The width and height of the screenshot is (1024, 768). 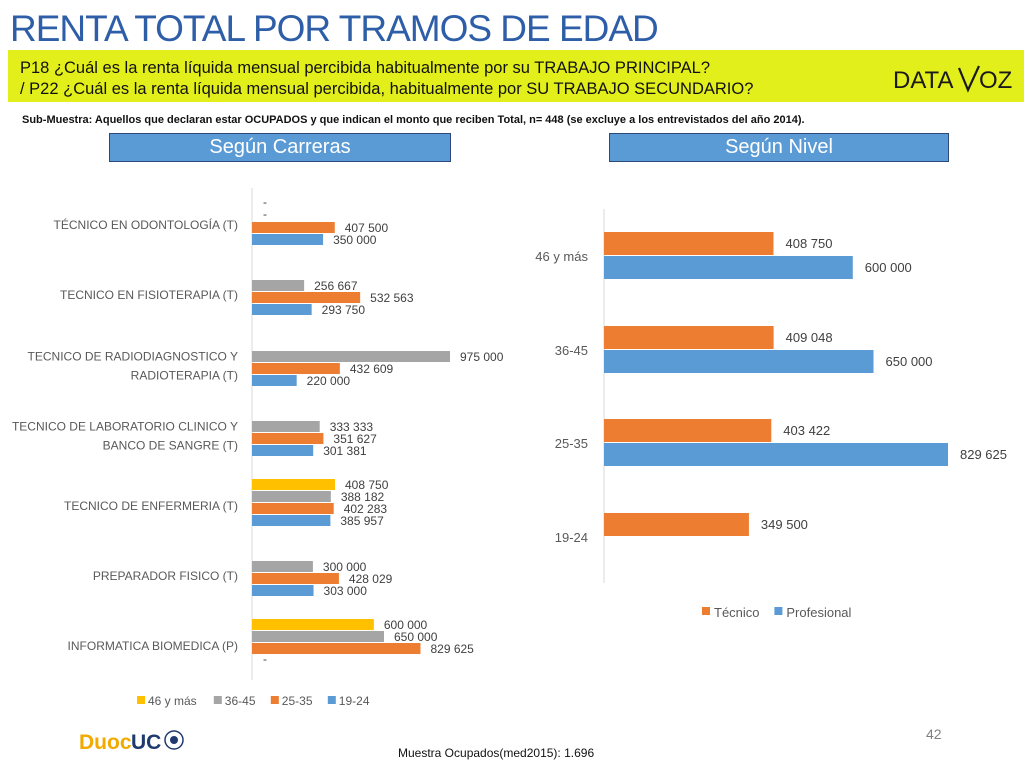 What do you see at coordinates (808, 243) in the screenshot?
I see `right-data-label: 408 750` at bounding box center [808, 243].